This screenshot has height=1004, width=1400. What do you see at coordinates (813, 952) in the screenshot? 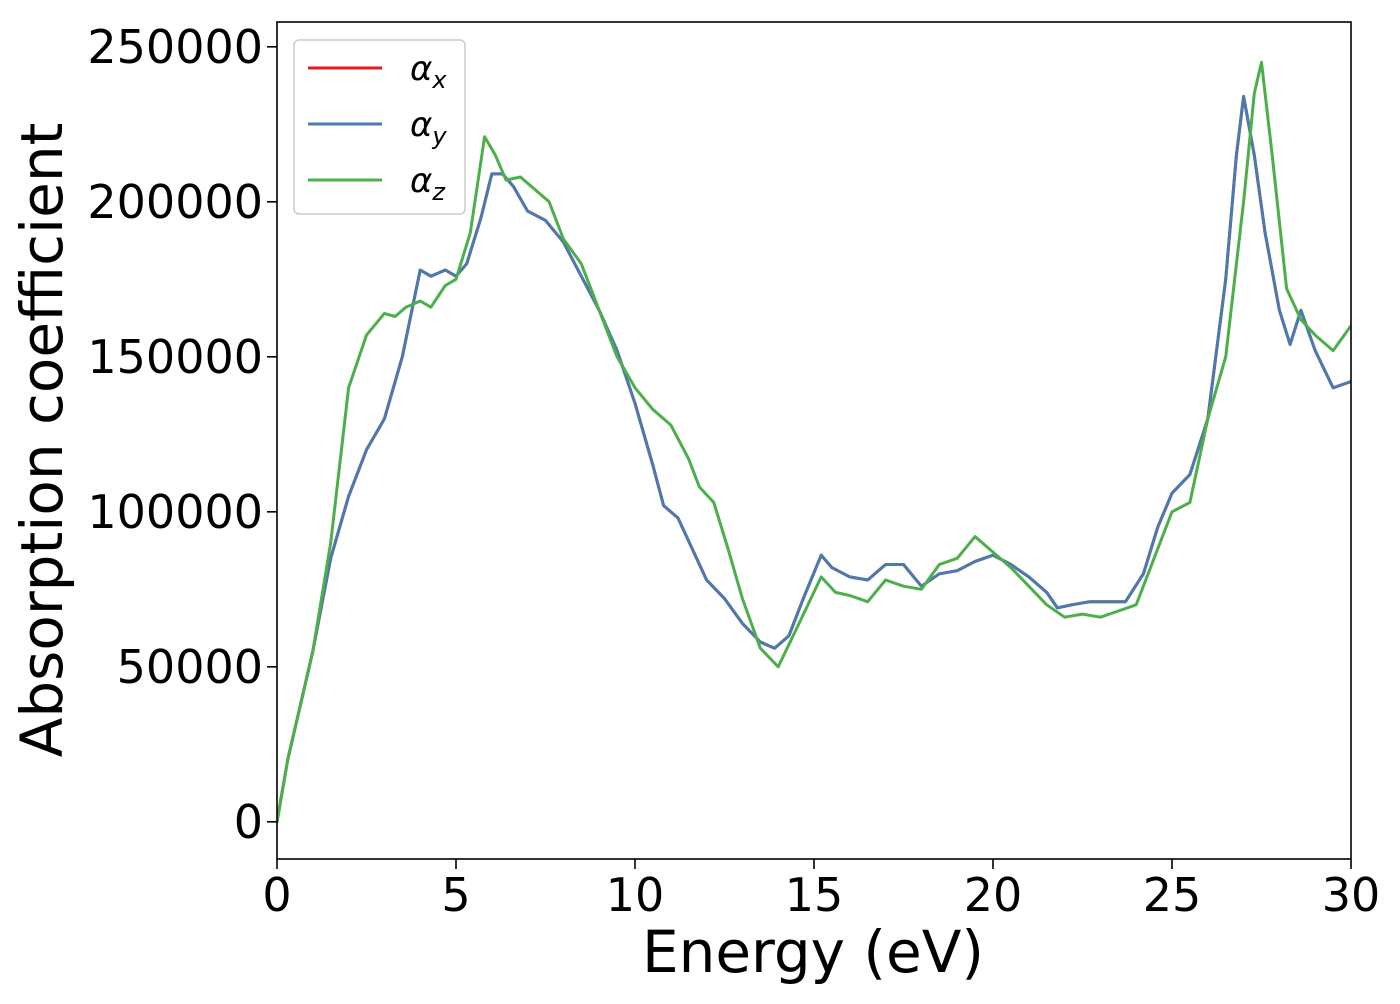
I see `x-axis-label: Energy (eV)` at bounding box center [813, 952].